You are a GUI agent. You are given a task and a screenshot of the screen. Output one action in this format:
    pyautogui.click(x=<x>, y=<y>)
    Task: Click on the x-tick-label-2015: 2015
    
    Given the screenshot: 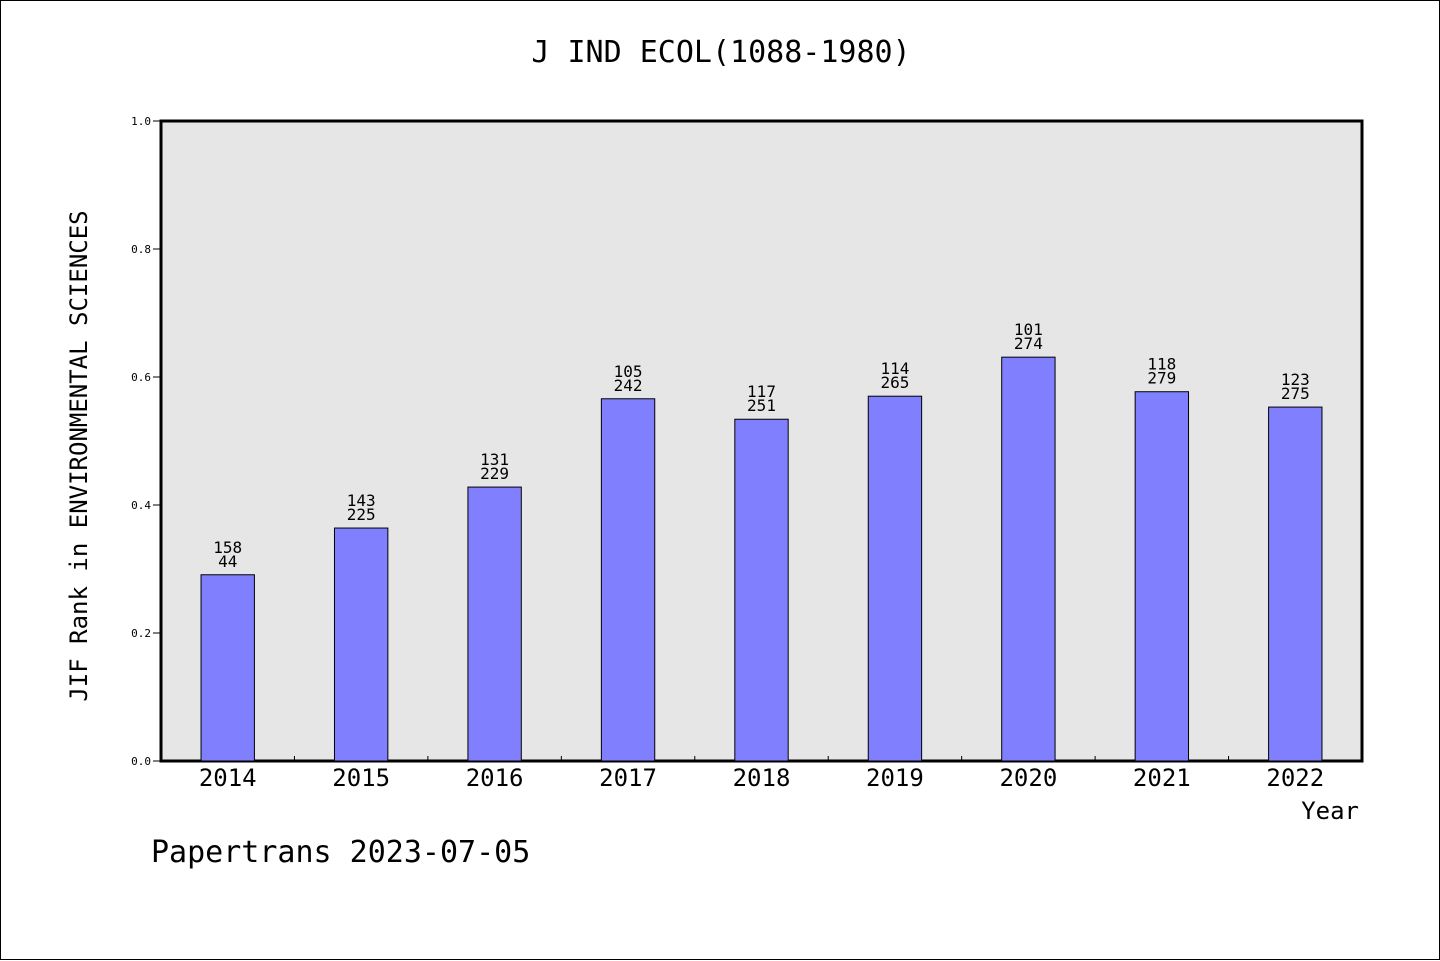 What is the action you would take?
    pyautogui.click(x=361, y=778)
    